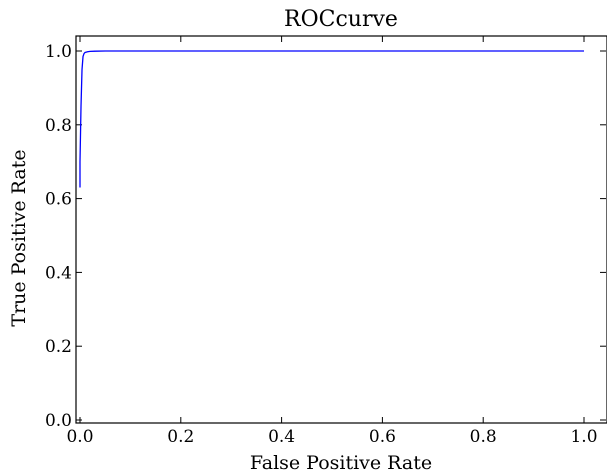 The height and width of the screenshot is (474, 607). I want to click on y-tick-label: 0.2, so click(58, 347).